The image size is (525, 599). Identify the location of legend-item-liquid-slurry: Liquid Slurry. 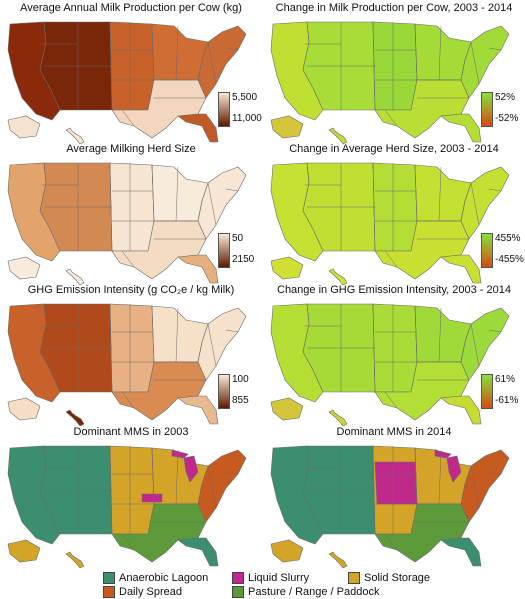
(270, 578).